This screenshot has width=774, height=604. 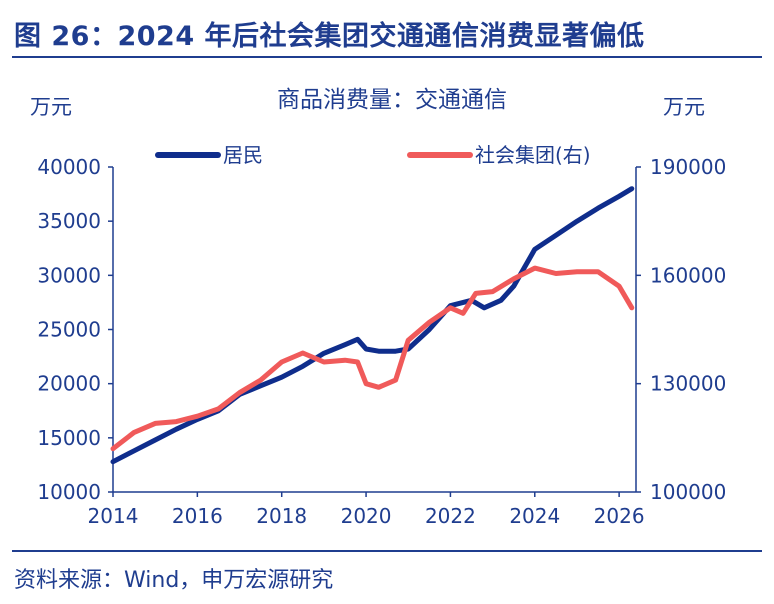 I want to click on left-tick-label: 20000, so click(x=69, y=384).